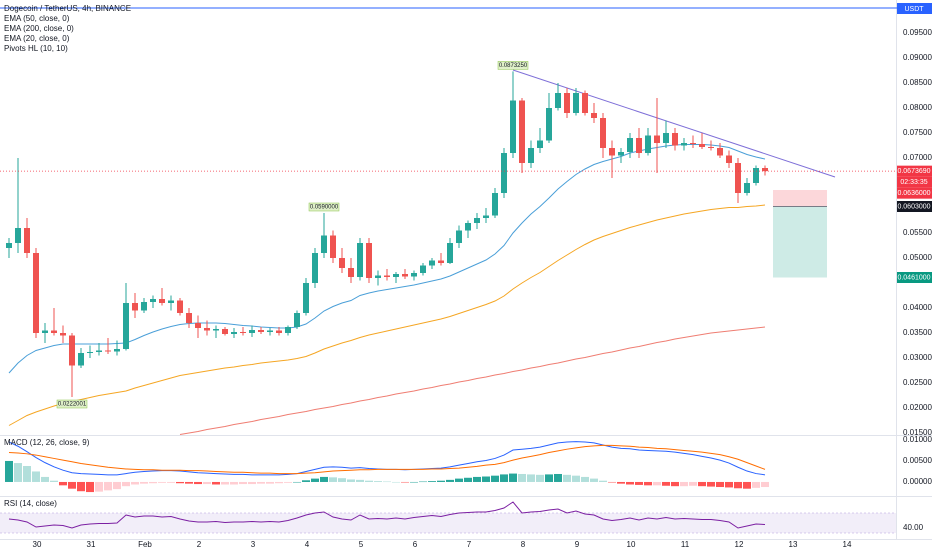  What do you see at coordinates (917, 407) in the screenshot?
I see `y-tick-label: 0.0200000` at bounding box center [917, 407].